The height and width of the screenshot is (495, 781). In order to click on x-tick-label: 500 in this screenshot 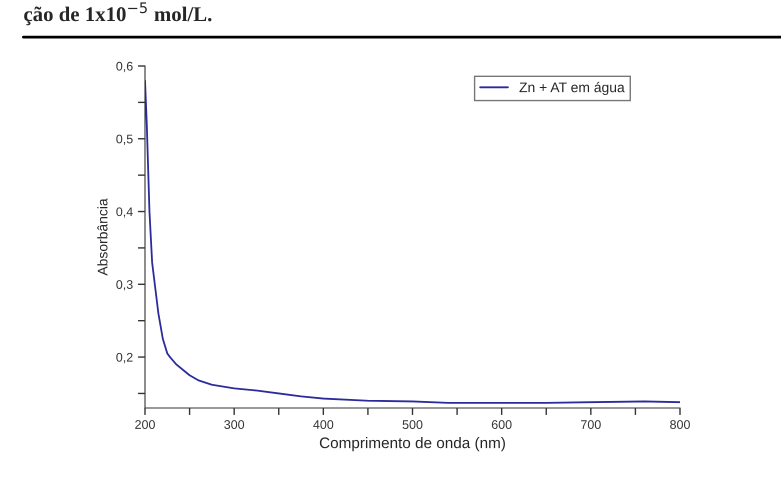, I will do `click(412, 424)`.